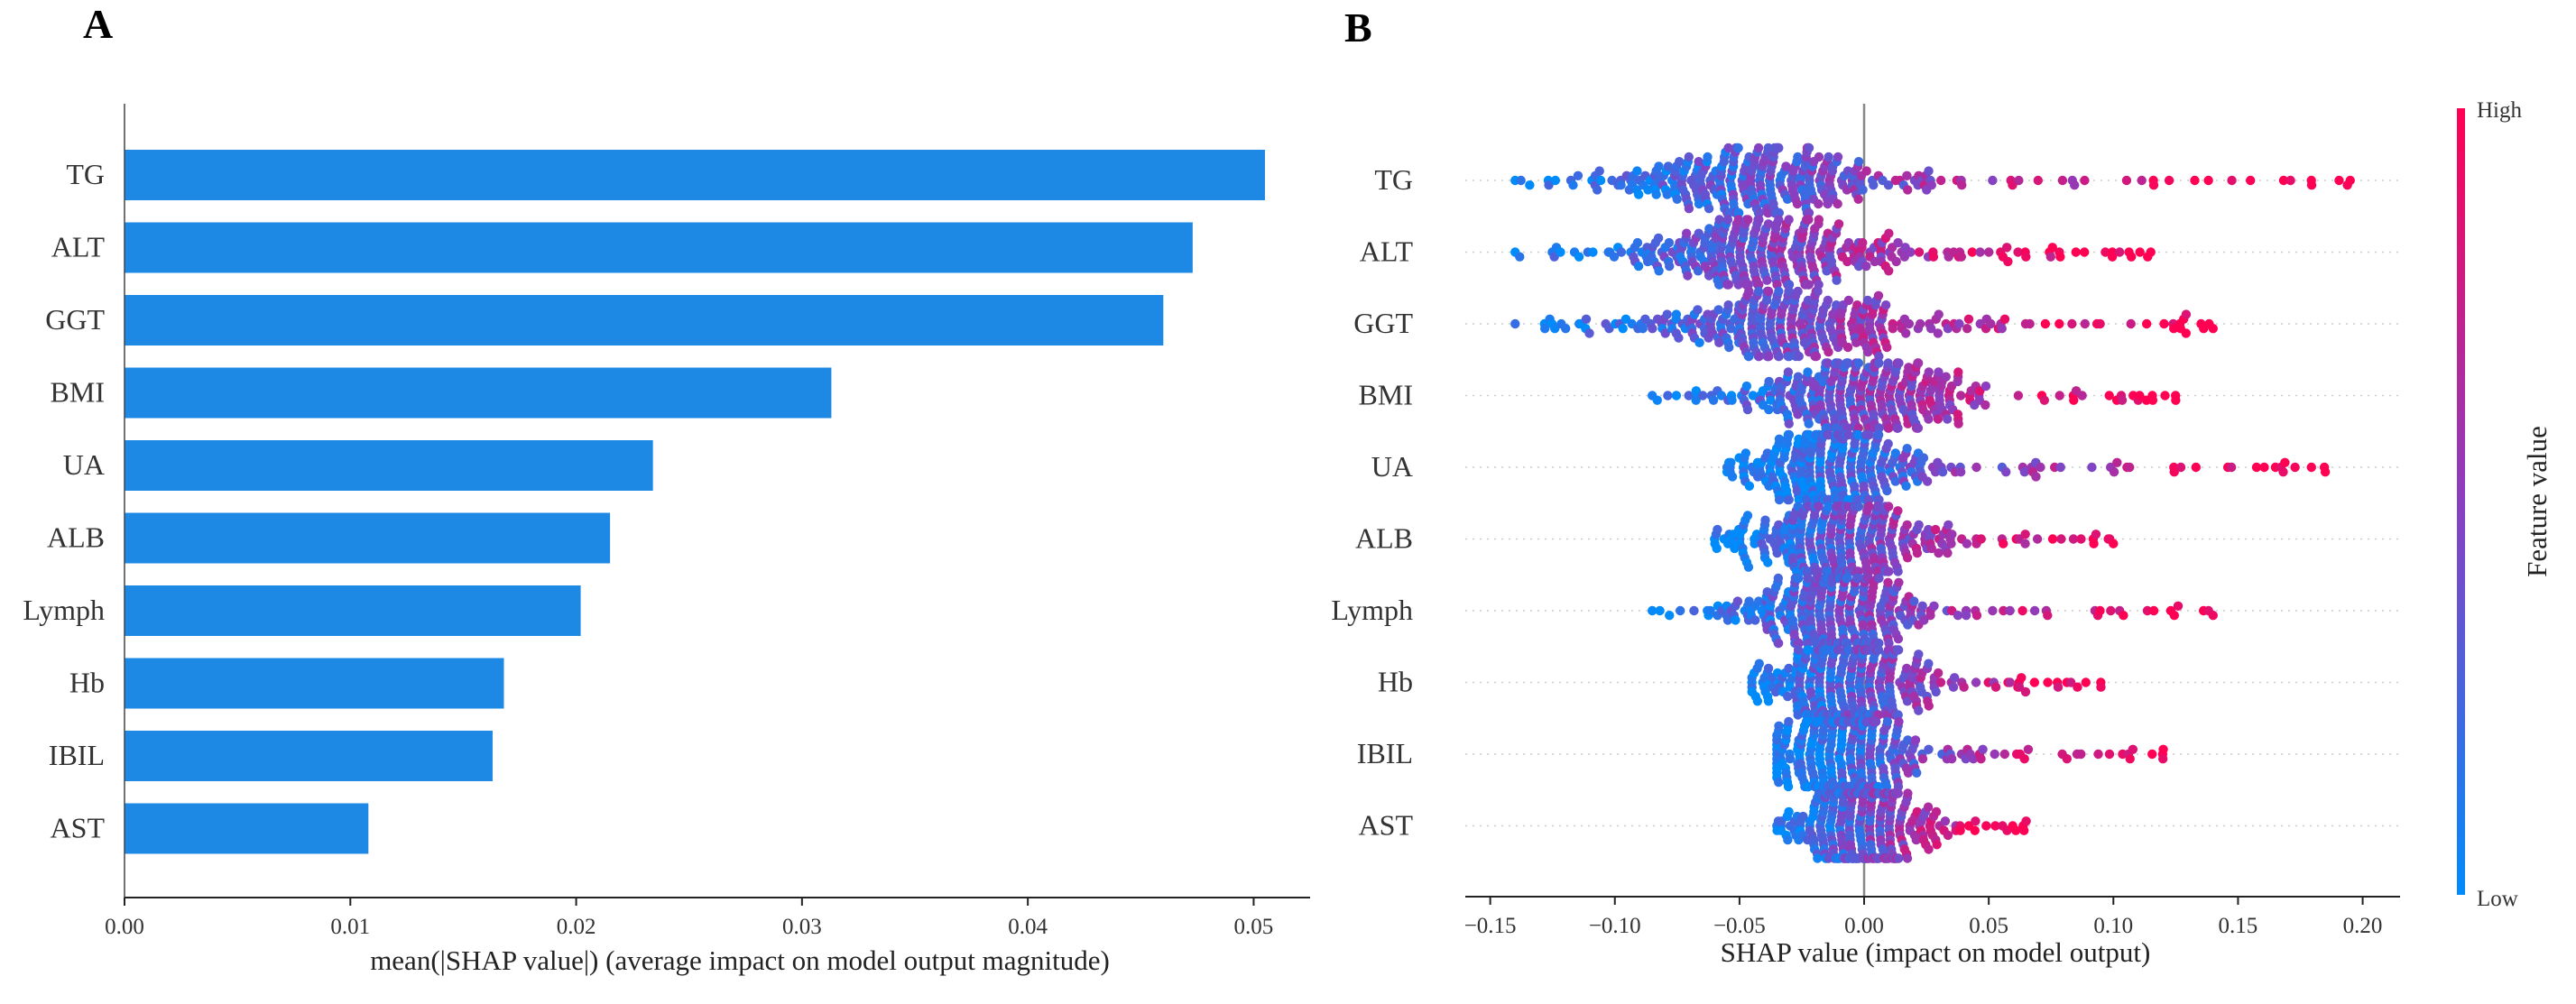 Image resolution: width=2576 pixels, height=1004 pixels. I want to click on feature-label: IBIL, so click(1385, 753).